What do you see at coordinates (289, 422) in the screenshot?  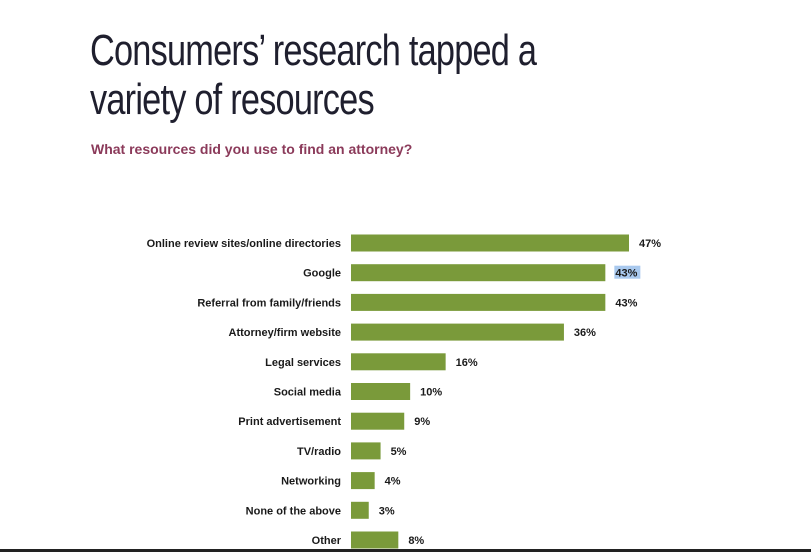 I see `category-label: Print advertisement` at bounding box center [289, 422].